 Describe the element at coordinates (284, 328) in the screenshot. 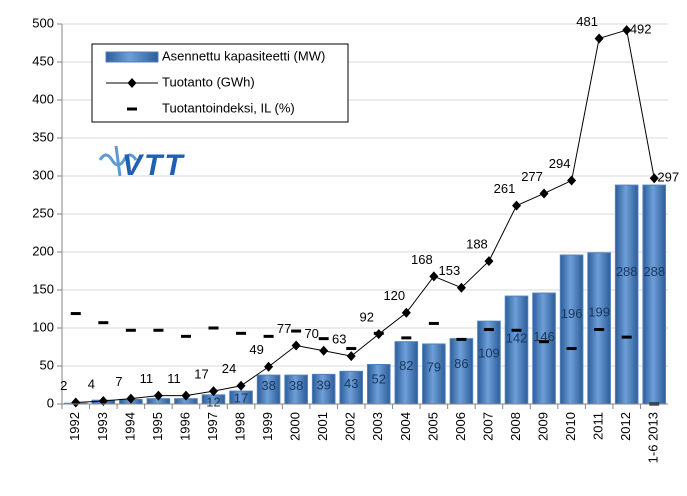

I see `production-label: 77` at that location.